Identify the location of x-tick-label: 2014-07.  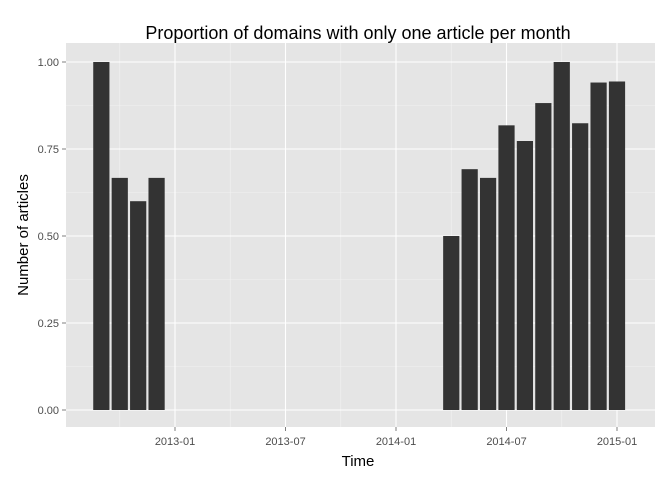
(506, 442).